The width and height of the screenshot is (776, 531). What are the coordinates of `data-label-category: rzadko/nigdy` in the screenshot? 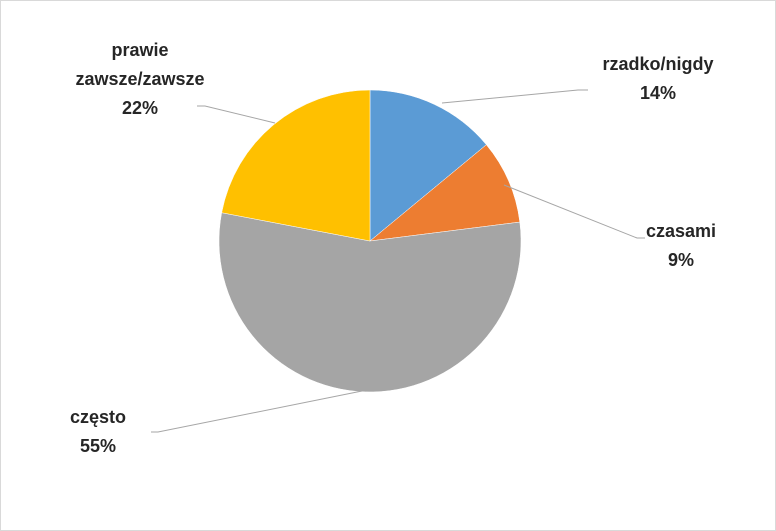 It's located at (657, 64).